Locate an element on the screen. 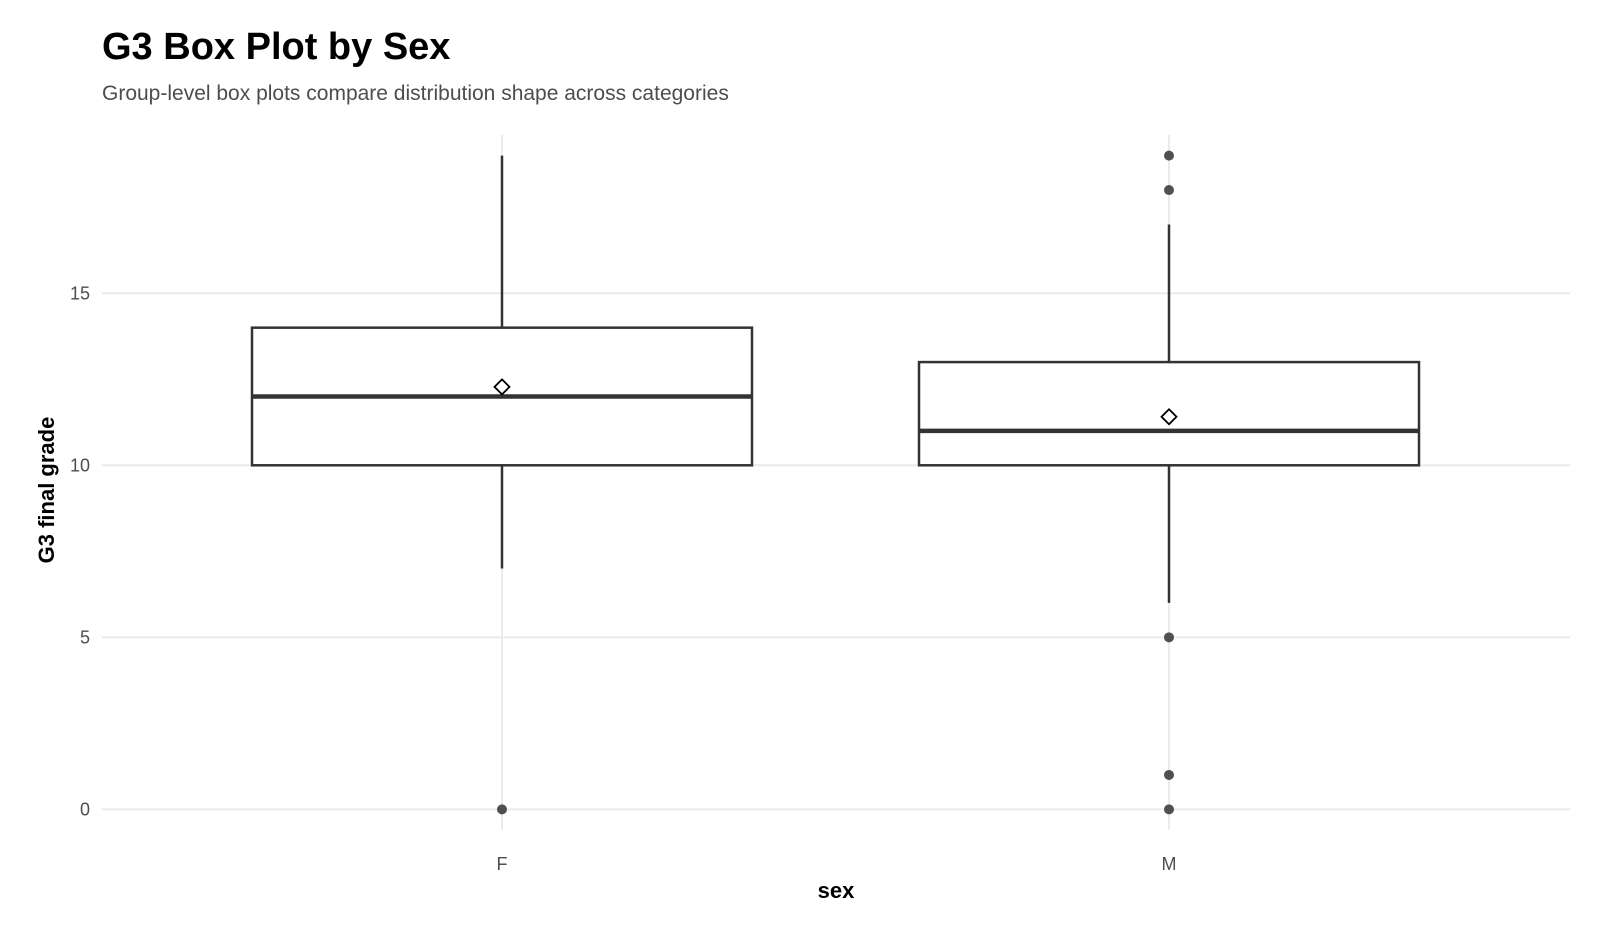 This screenshot has height=933, width=1600. y-tick-label: 0 is located at coordinates (85, 809).